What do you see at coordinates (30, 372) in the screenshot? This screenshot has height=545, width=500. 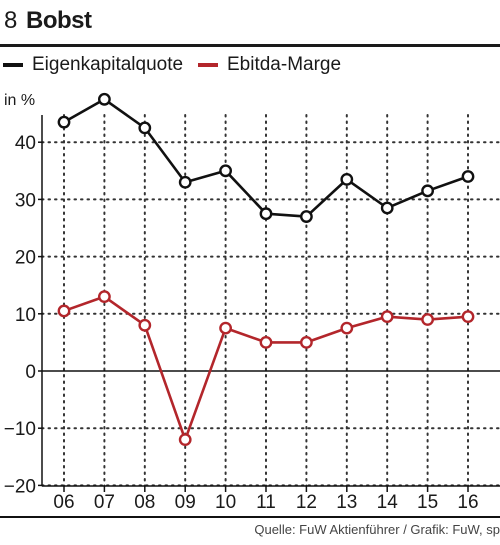 I see `y-tick-label-4: 0` at bounding box center [30, 372].